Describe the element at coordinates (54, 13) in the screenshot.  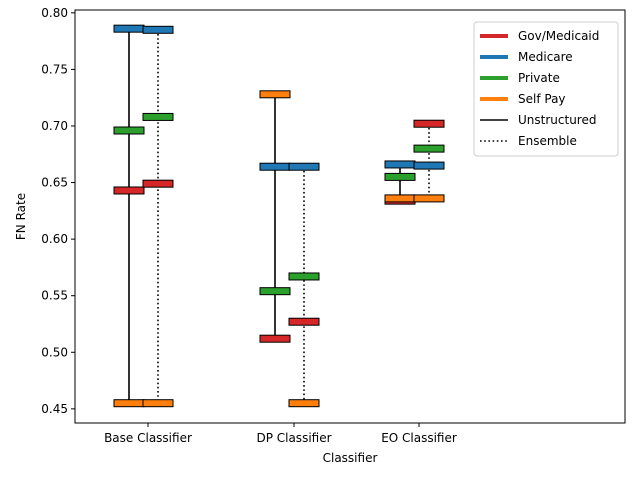
I see `y-tick-label: 0.80` at that location.